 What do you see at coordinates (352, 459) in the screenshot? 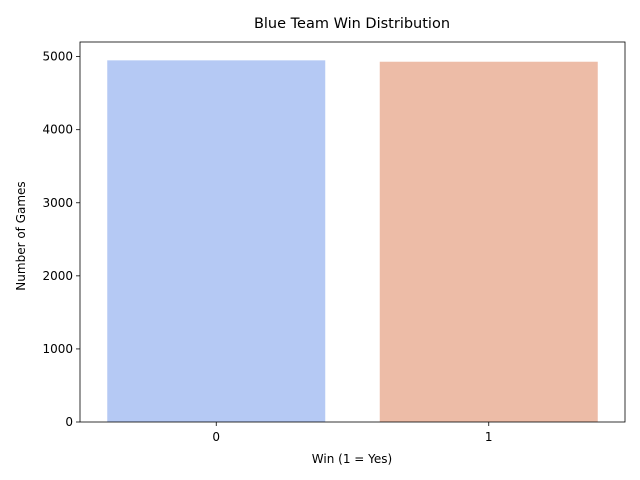
I see `x-axis-label: Win (1 = Yes)` at bounding box center [352, 459].